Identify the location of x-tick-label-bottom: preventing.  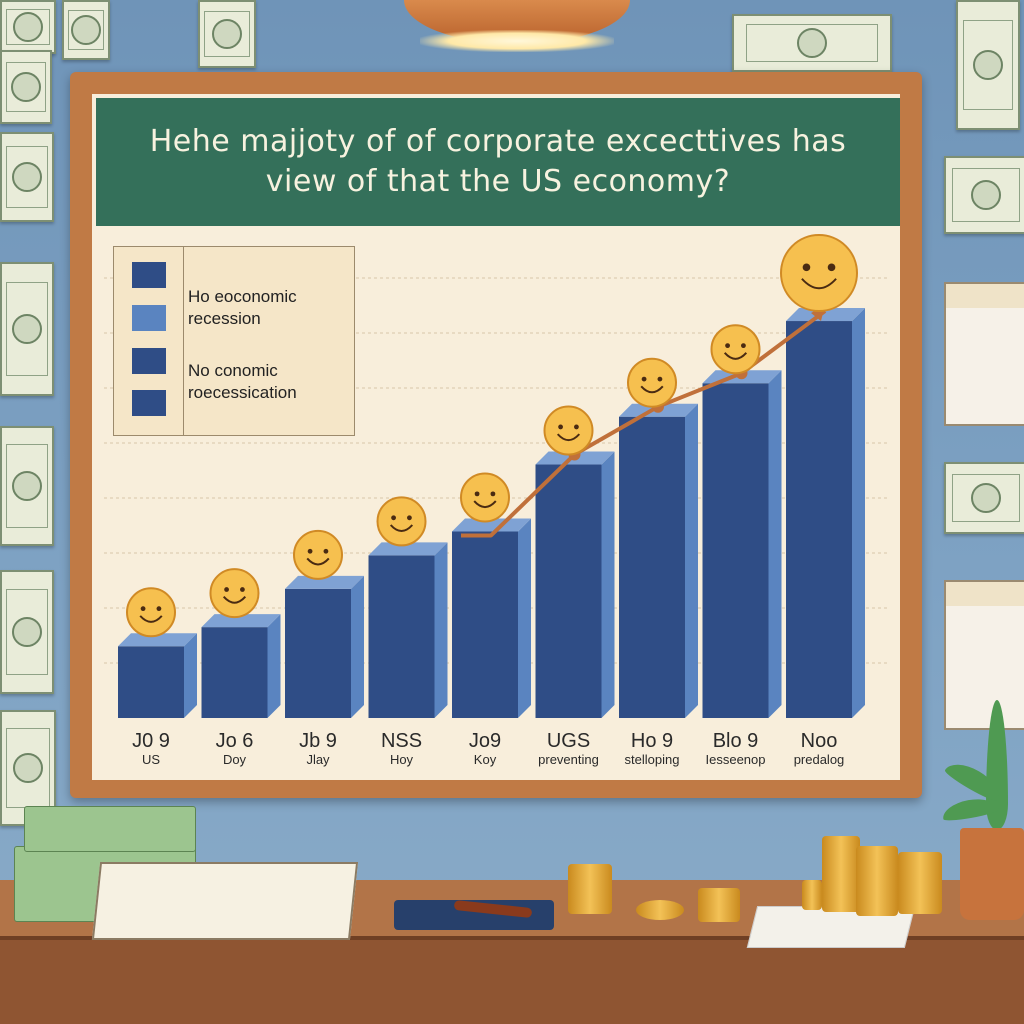
(568, 759).